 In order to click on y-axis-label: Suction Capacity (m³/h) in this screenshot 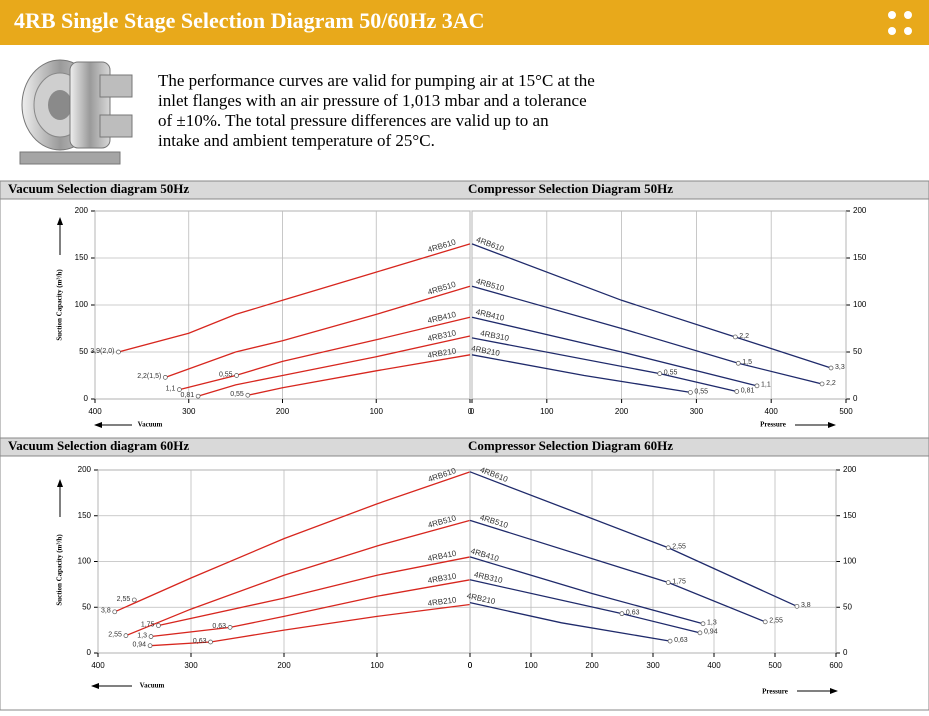, I will do `click(60, 570)`.